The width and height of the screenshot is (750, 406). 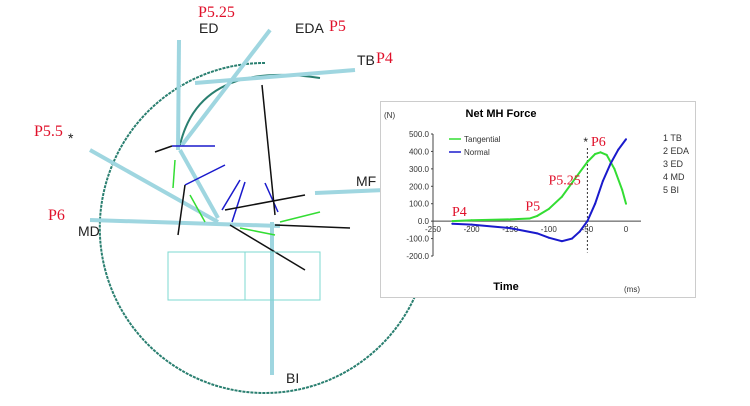 I want to click on legend-label: Tangential, so click(x=482, y=139).